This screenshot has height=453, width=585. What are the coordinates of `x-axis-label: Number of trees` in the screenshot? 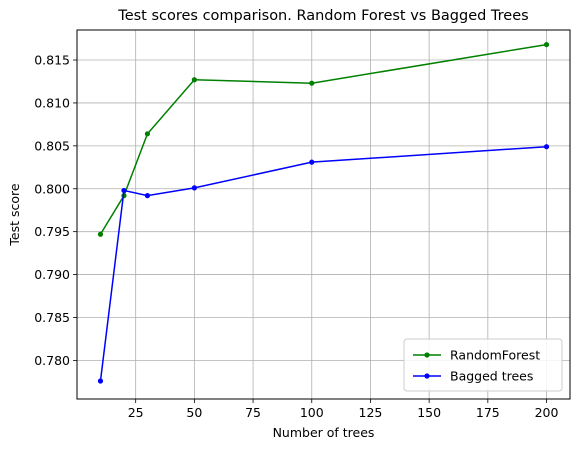 It's located at (324, 432).